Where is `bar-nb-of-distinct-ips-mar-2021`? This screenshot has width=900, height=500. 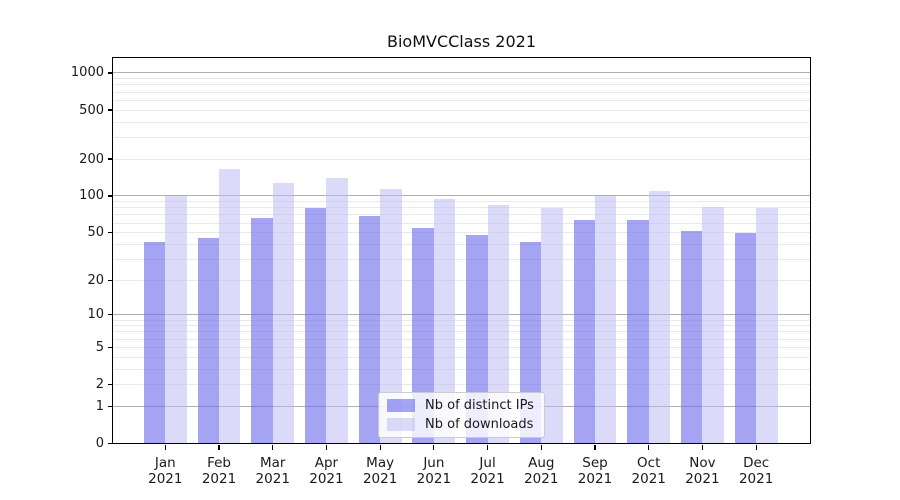 bar-nb-of-distinct-ips-mar-2021 is located at coordinates (262, 330).